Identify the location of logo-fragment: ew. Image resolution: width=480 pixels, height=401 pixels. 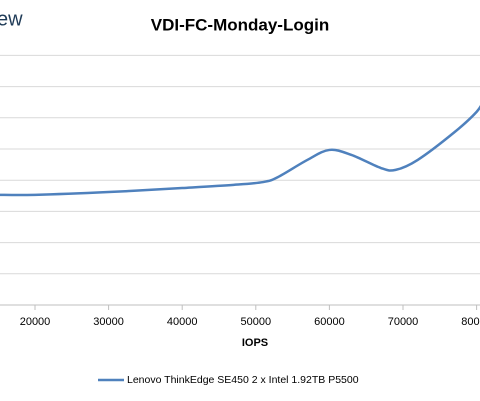
(11, 19).